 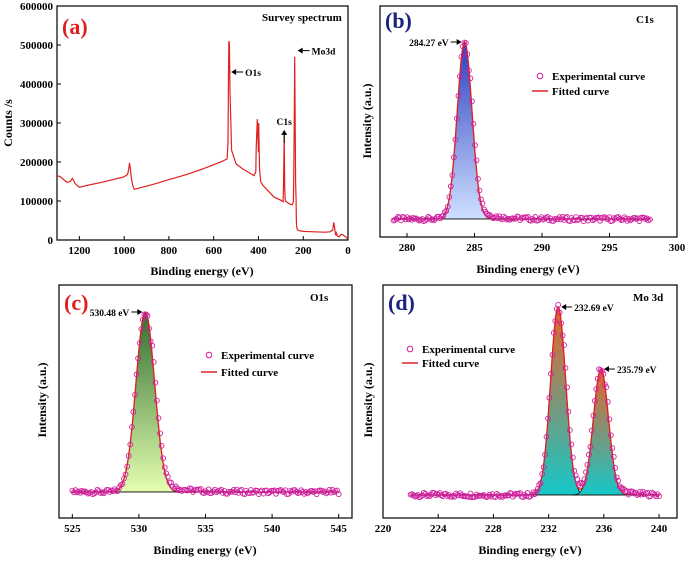 I want to click on panel-d-xtick-label: 224, so click(x=438, y=529).